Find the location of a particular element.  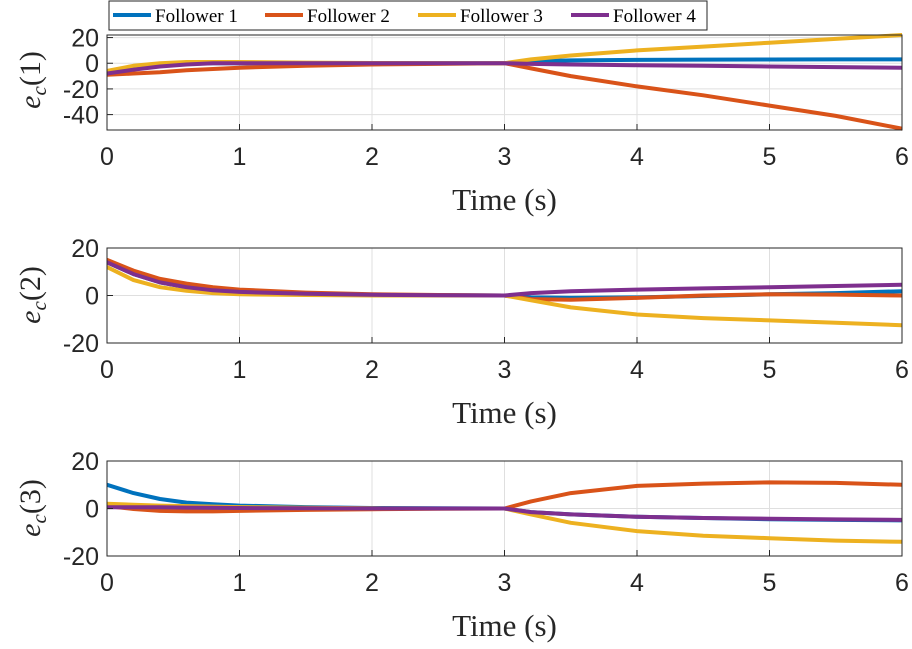

y-tick-label: -40 is located at coordinates (81, 116).